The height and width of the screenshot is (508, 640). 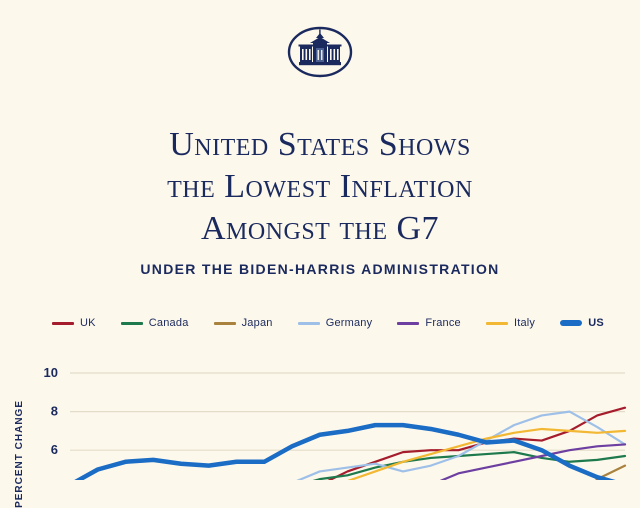 What do you see at coordinates (54, 411) in the screenshot?
I see `y-tick-label: 8` at bounding box center [54, 411].